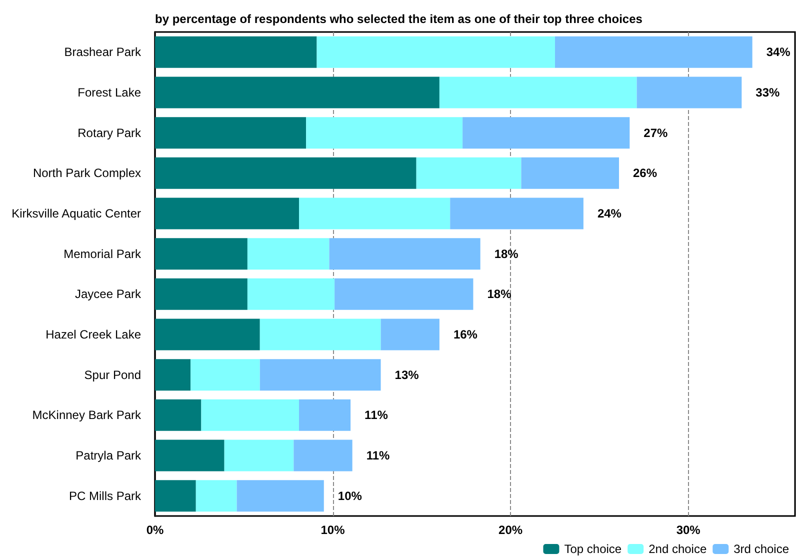 Image resolution: width=796 pixels, height=560 pixels. What do you see at coordinates (510, 530) in the screenshot?
I see `x-tick-label: 20%` at bounding box center [510, 530].